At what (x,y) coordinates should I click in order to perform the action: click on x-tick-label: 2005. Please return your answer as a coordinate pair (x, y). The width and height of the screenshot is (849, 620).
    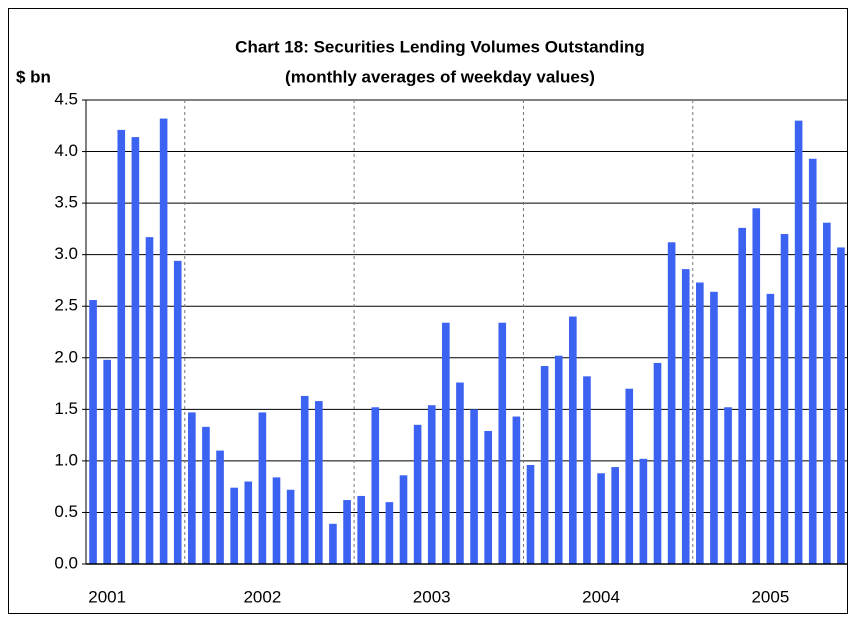
    Looking at the image, I should click on (770, 596).